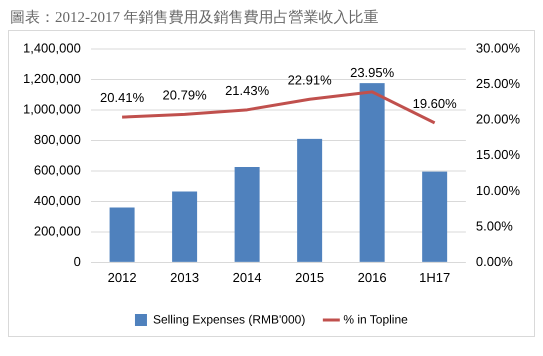 Image resolution: width=543 pixels, height=356 pixels. I want to click on y2-tick-label: 20.00%, so click(498, 119).